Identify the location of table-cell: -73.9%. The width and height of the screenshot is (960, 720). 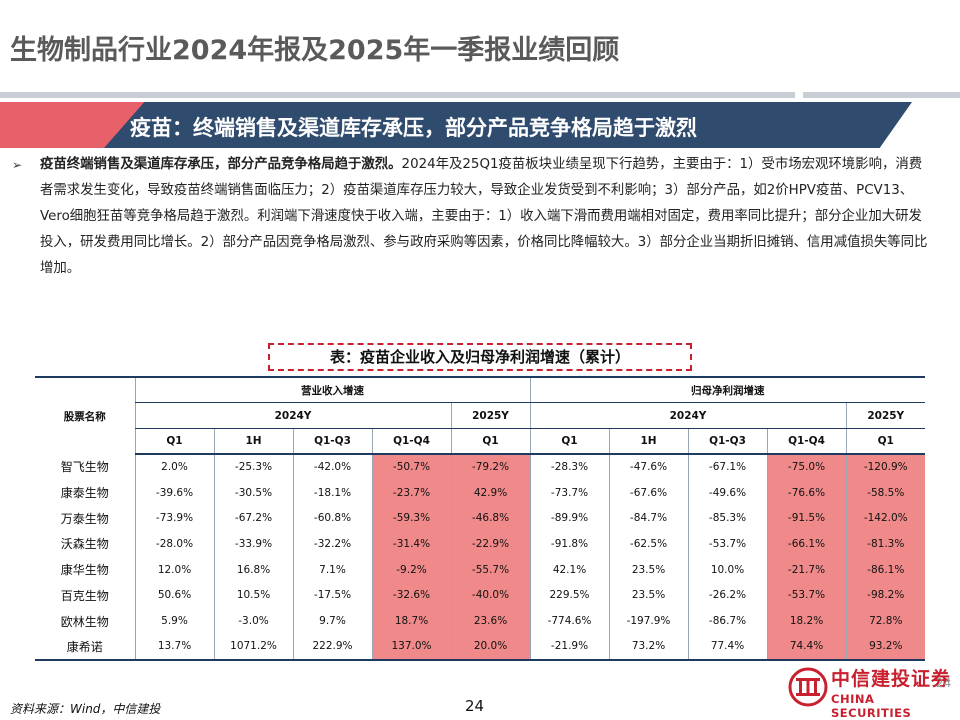
(174, 518).